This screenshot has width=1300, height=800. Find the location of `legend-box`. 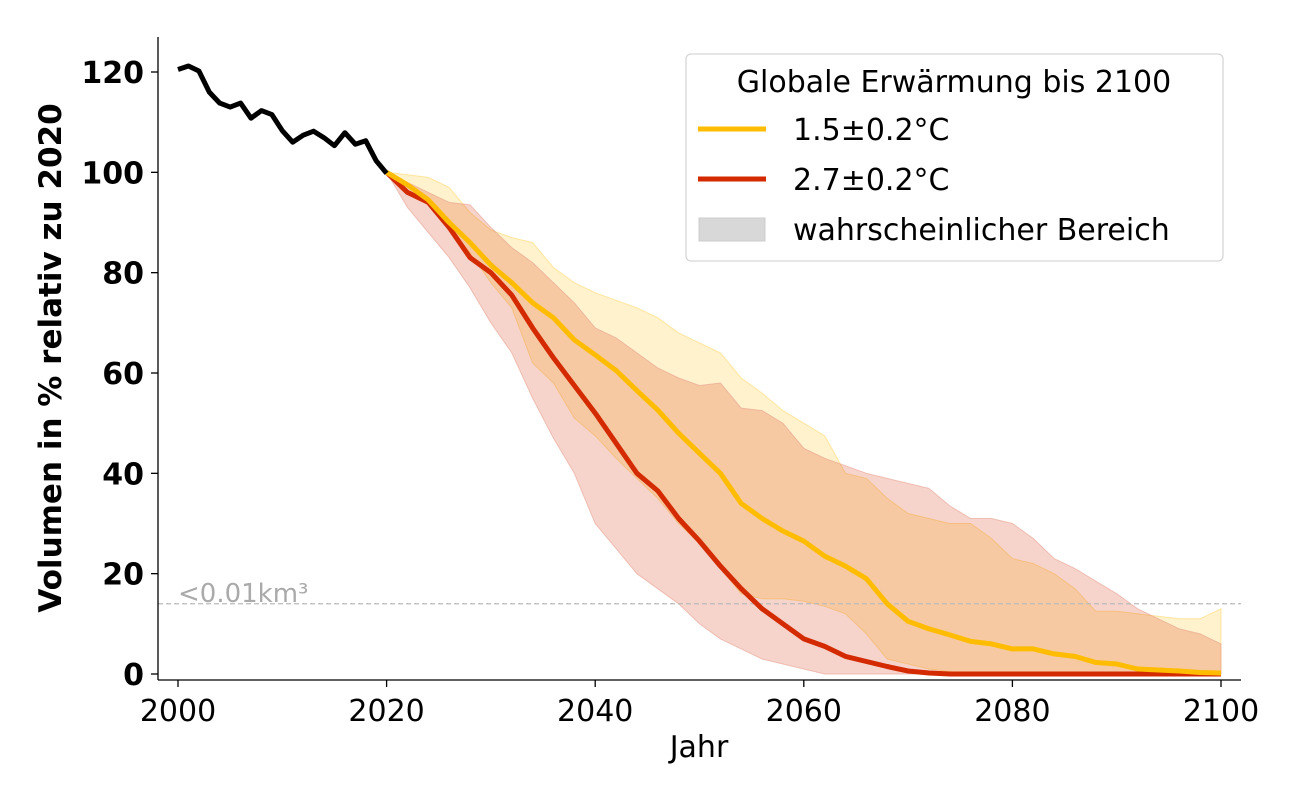

legend-box is located at coordinates (954, 157).